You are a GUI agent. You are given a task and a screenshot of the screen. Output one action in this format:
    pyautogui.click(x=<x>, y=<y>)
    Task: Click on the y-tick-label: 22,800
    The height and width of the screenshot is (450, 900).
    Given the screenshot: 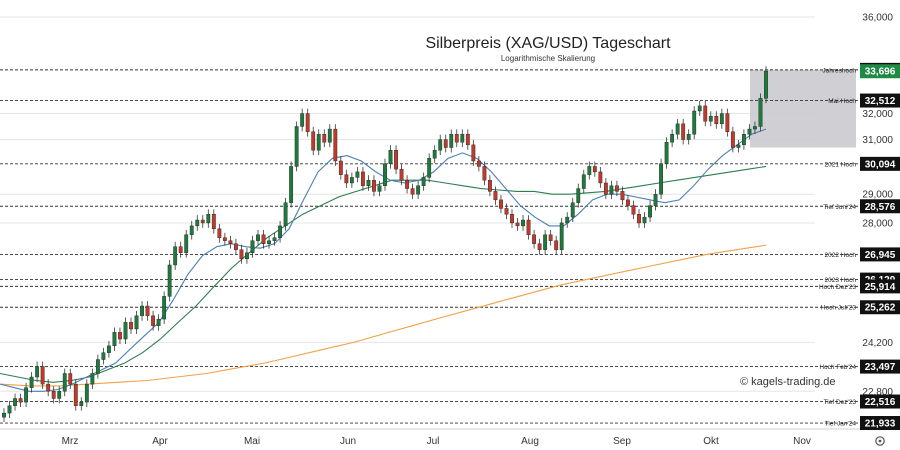 What is the action you would take?
    pyautogui.click(x=877, y=392)
    